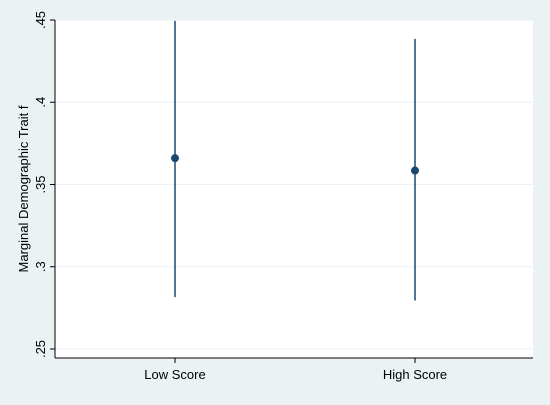  What do you see at coordinates (23, 188) in the screenshot?
I see `y-axis-title: Marginal Demographic Trait f` at bounding box center [23, 188].